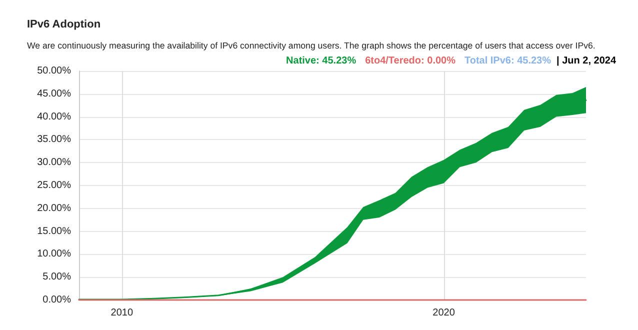  What do you see at coordinates (444, 313) in the screenshot?
I see `x-tick-label: 2020` at bounding box center [444, 313].